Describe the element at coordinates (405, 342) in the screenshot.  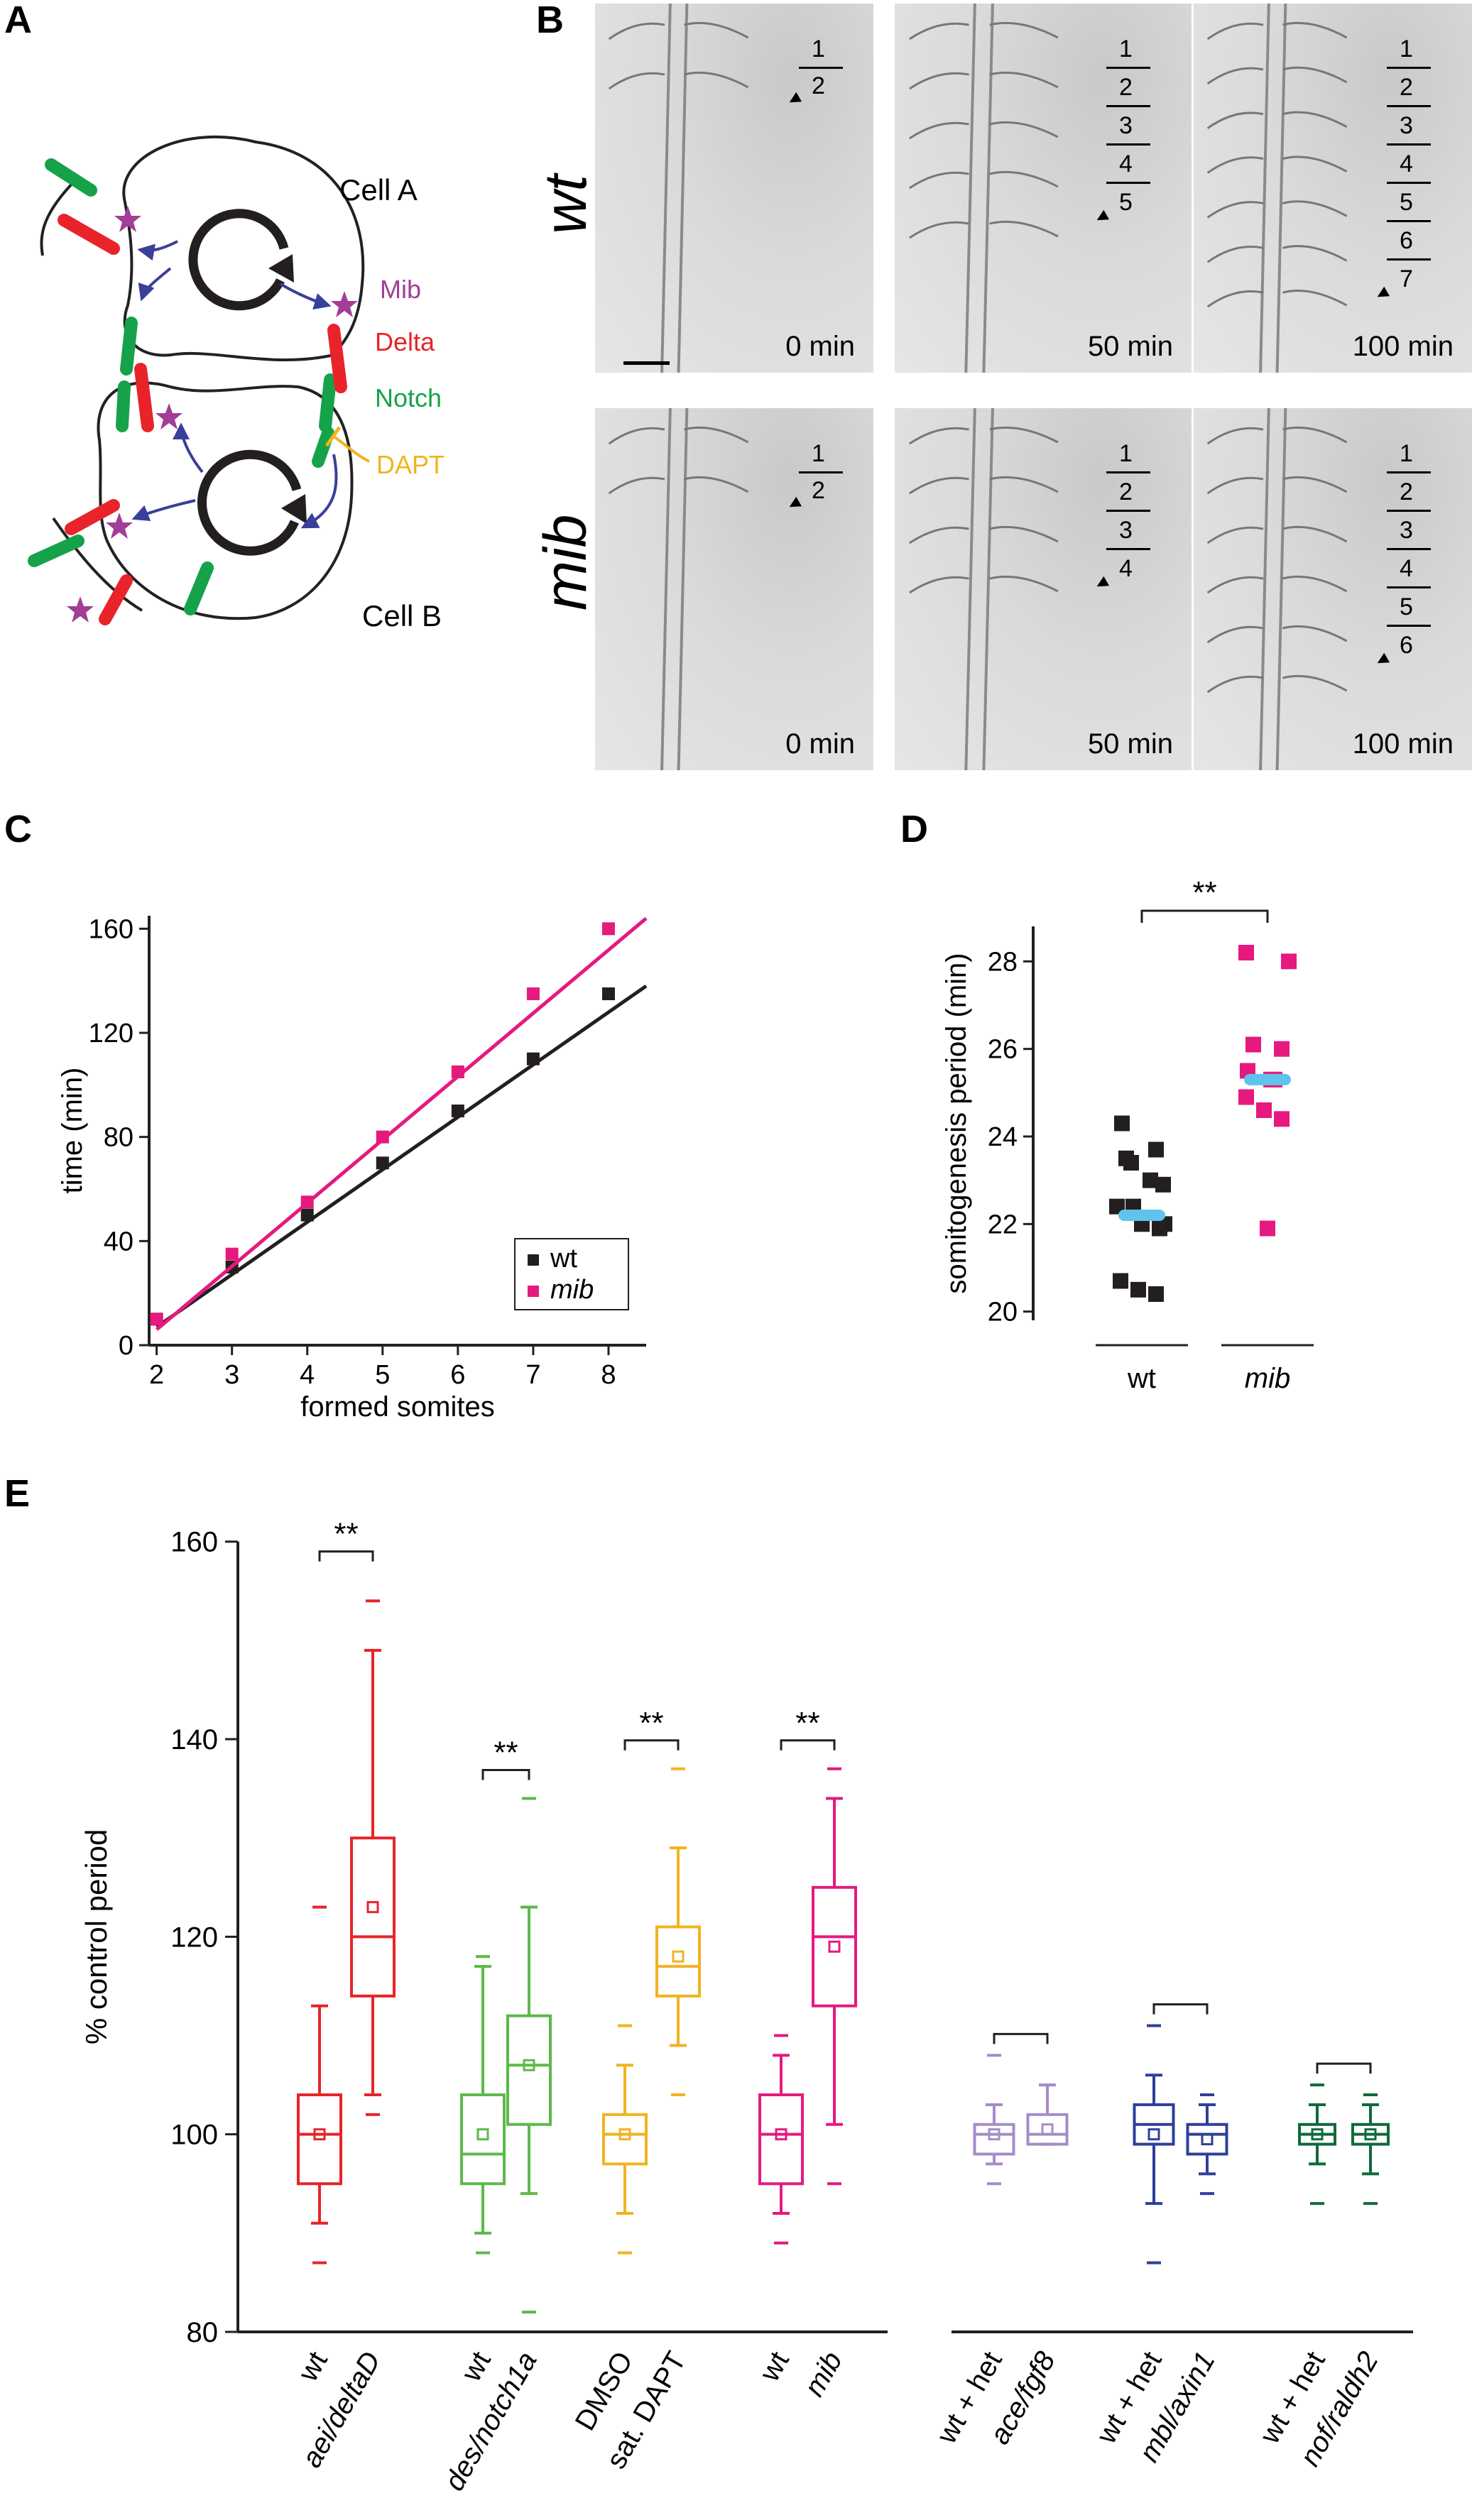
I see `legend-delta: Delta` at that location.